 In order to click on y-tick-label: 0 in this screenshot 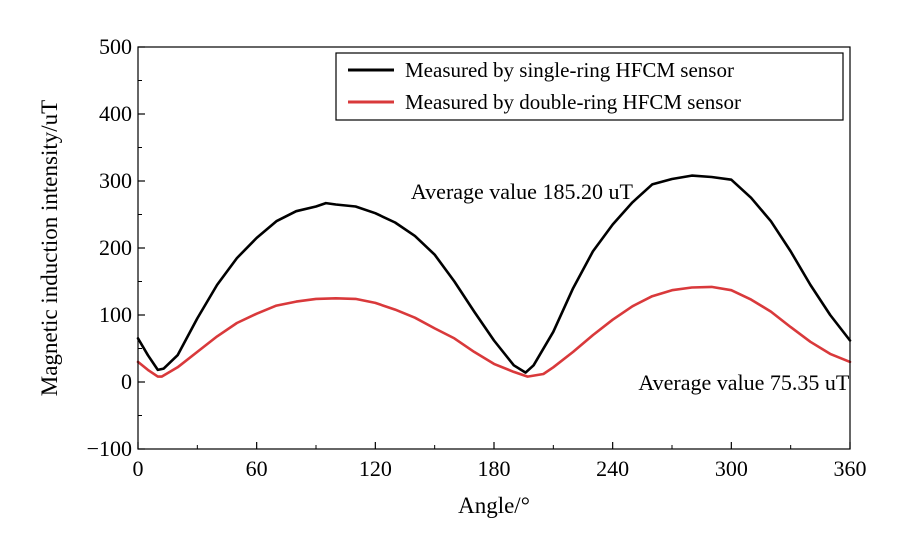, I will do `click(126, 381)`.